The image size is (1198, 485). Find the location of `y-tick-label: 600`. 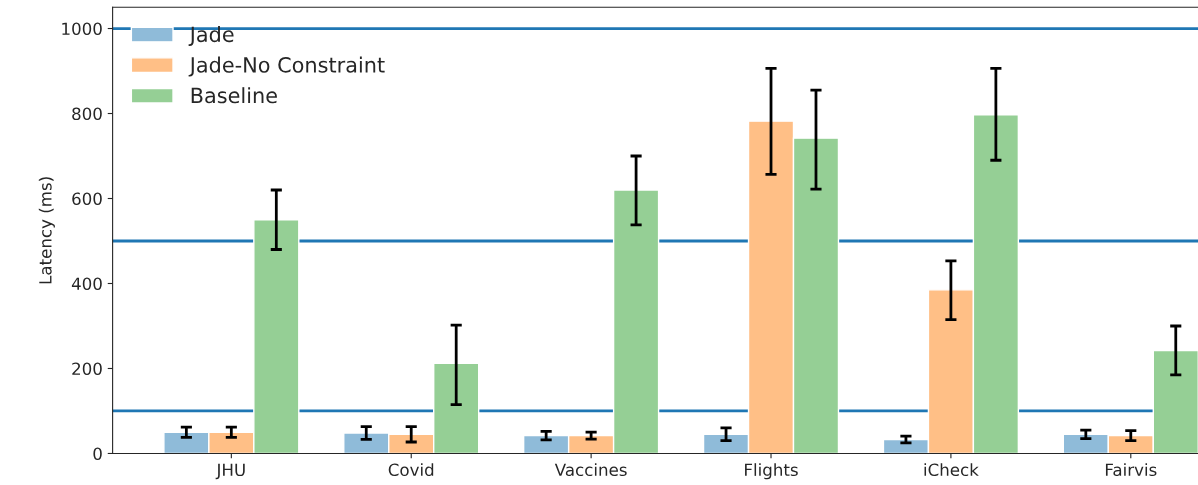

y-tick-label: 600 is located at coordinates (87, 199).